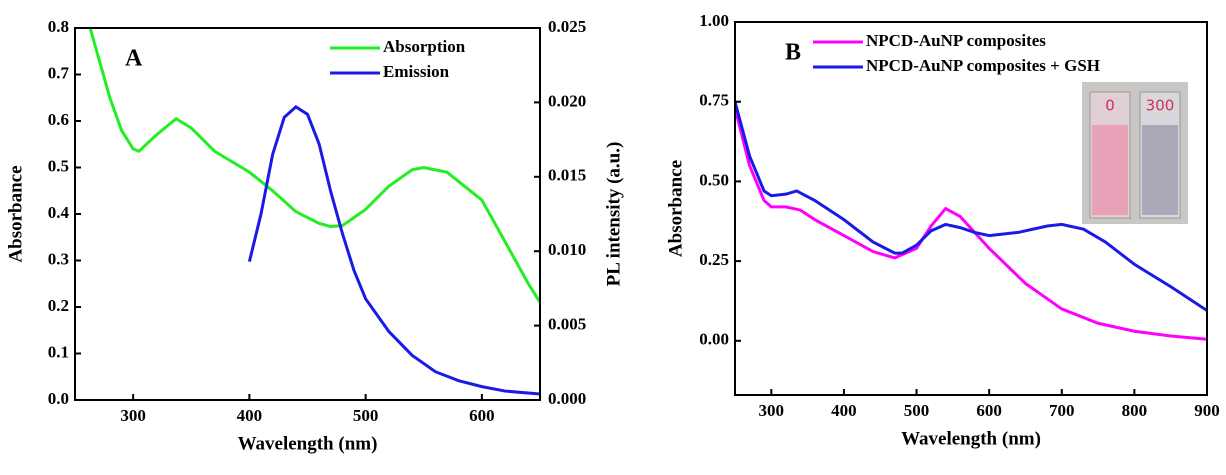 The width and height of the screenshot is (1226, 475). What do you see at coordinates (1207, 410) in the screenshot?
I see `x-tick-label: 900` at bounding box center [1207, 410].